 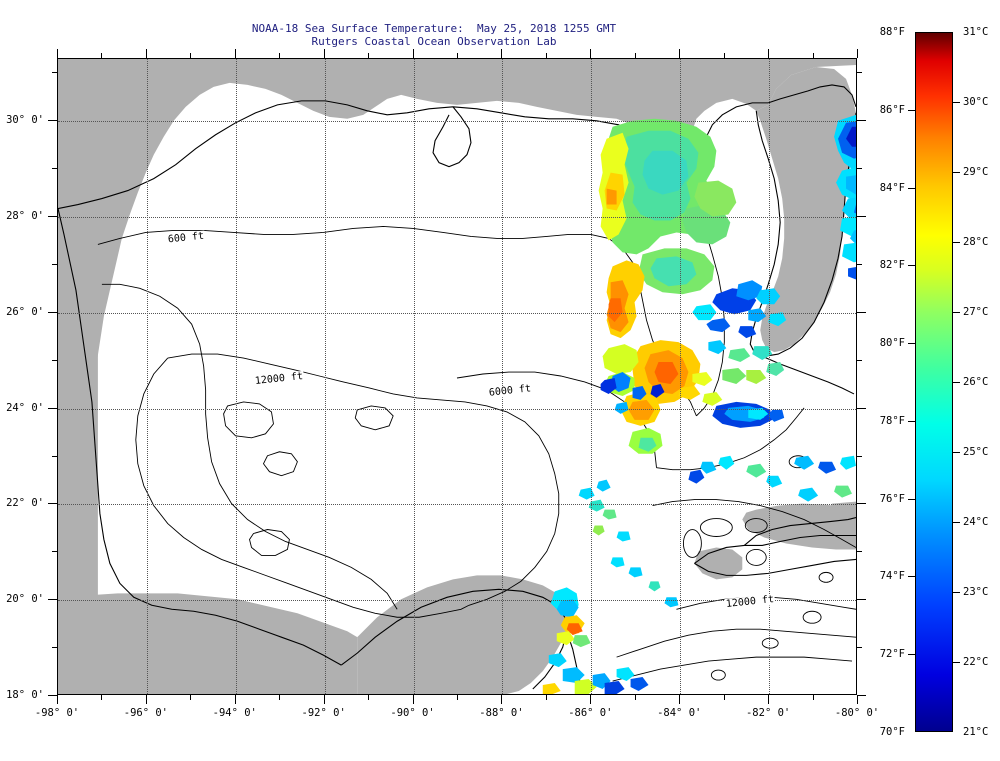 I want to click on colorbar-label-celsius: 31°C, so click(x=976, y=32).